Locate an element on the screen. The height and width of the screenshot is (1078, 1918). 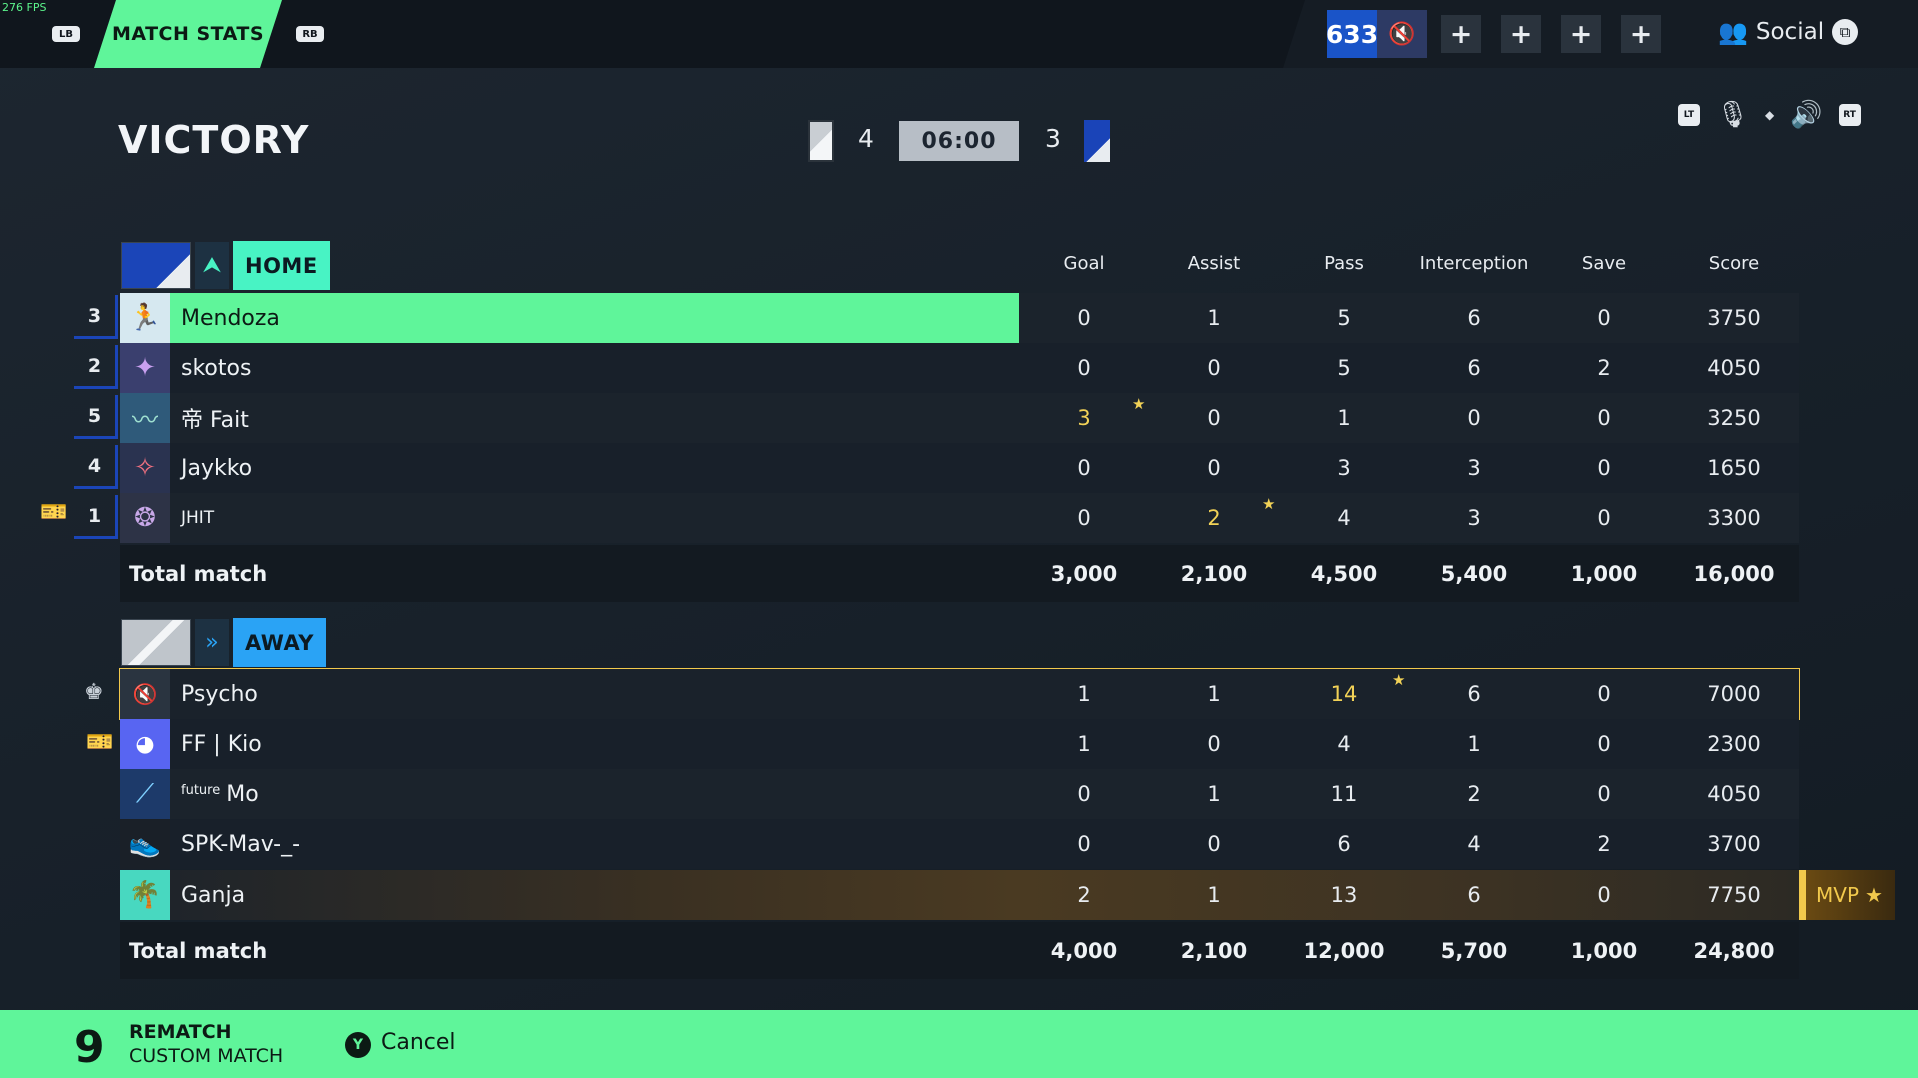
home-team-flag is located at coordinates (821, 141).